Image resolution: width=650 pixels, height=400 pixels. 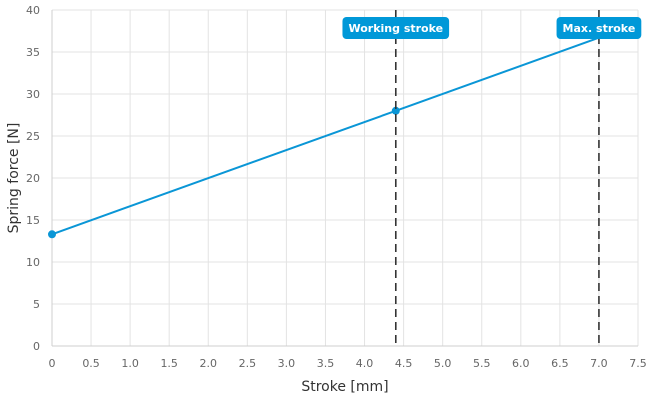 What do you see at coordinates (482, 363) in the screenshot?
I see `x-tick-label: 5.5` at bounding box center [482, 363].